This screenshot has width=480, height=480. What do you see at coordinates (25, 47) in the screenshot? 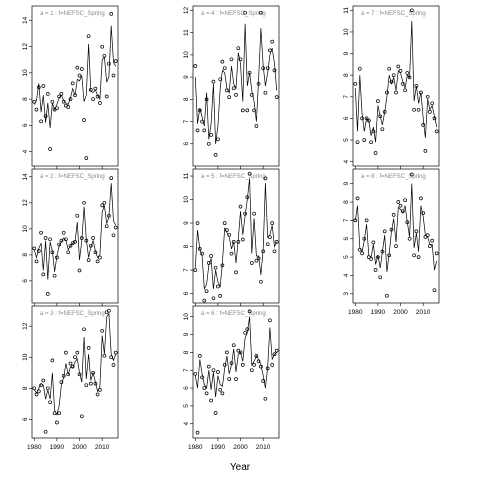
I see `panel-1-y-tick-label: 12` at bounding box center [25, 47].